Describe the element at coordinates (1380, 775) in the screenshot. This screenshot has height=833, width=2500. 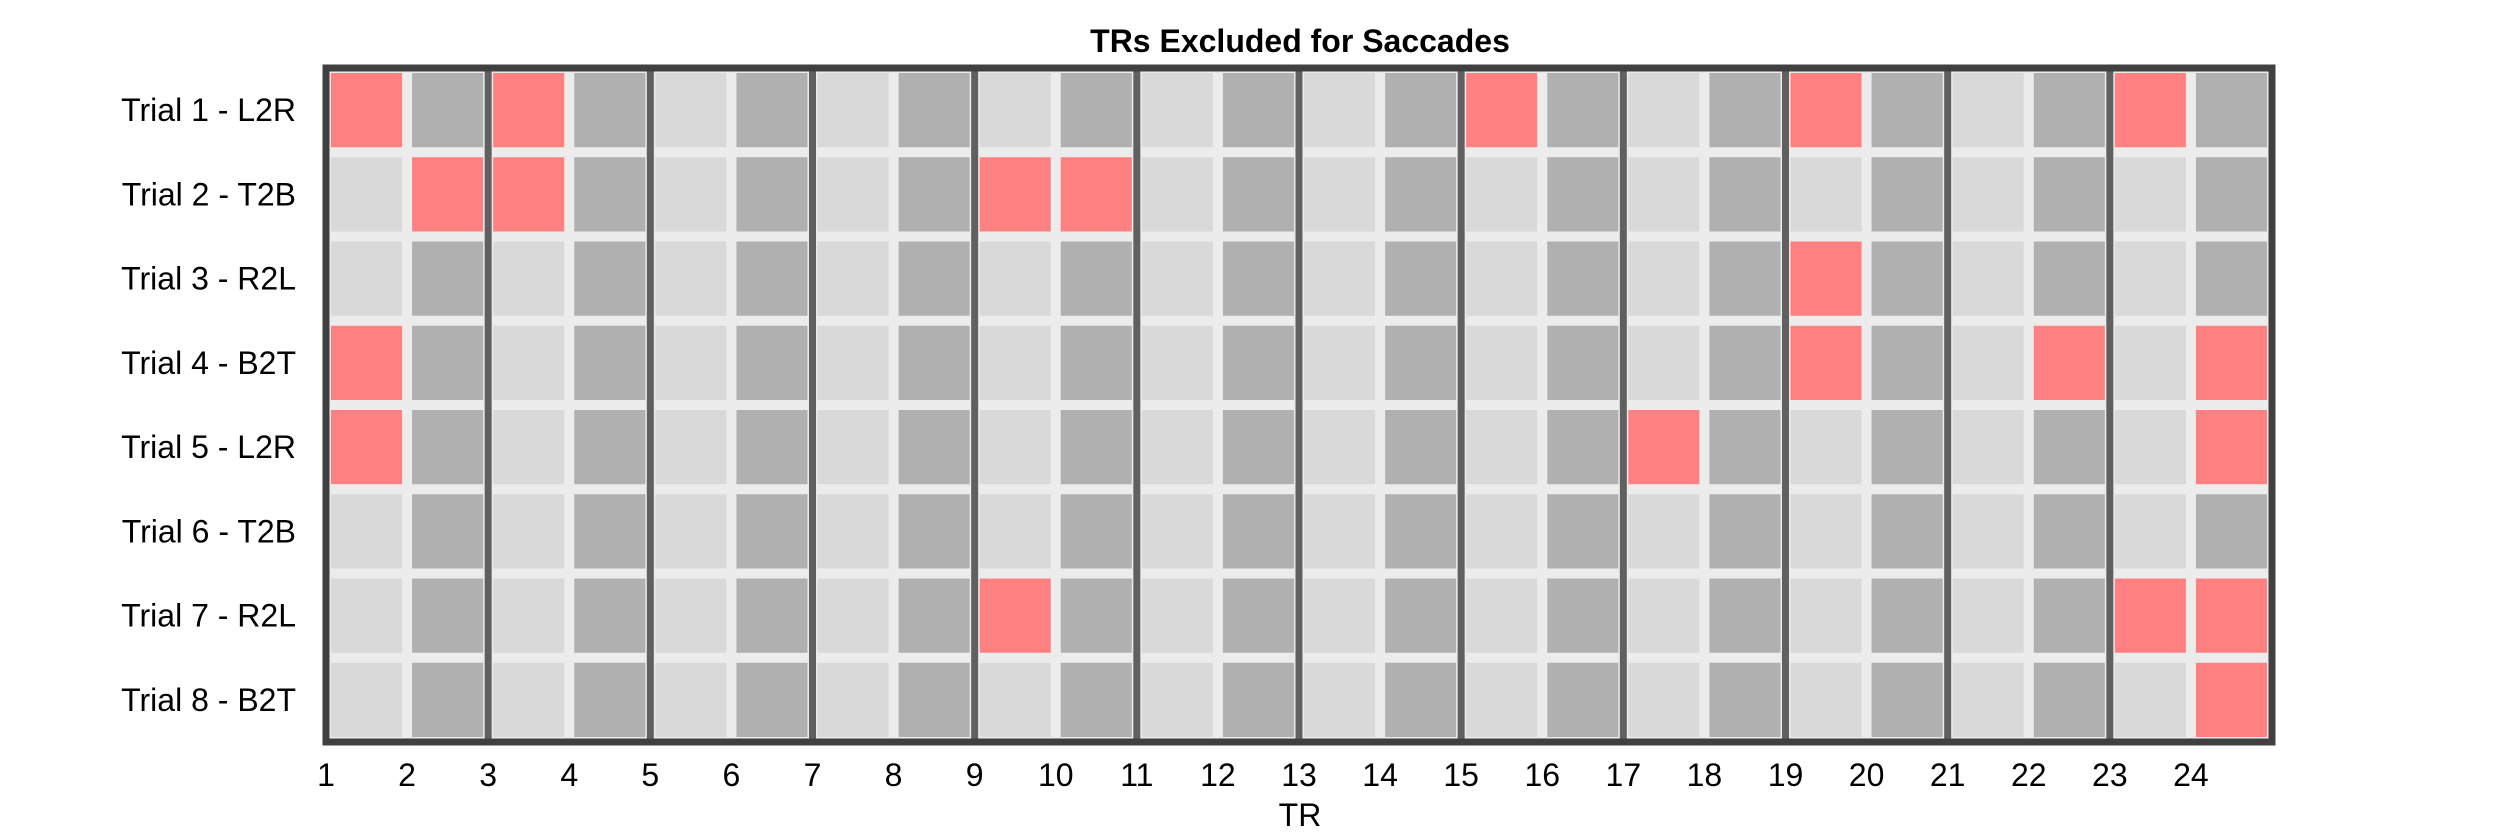
I see `x-tick-label: 14` at that location.